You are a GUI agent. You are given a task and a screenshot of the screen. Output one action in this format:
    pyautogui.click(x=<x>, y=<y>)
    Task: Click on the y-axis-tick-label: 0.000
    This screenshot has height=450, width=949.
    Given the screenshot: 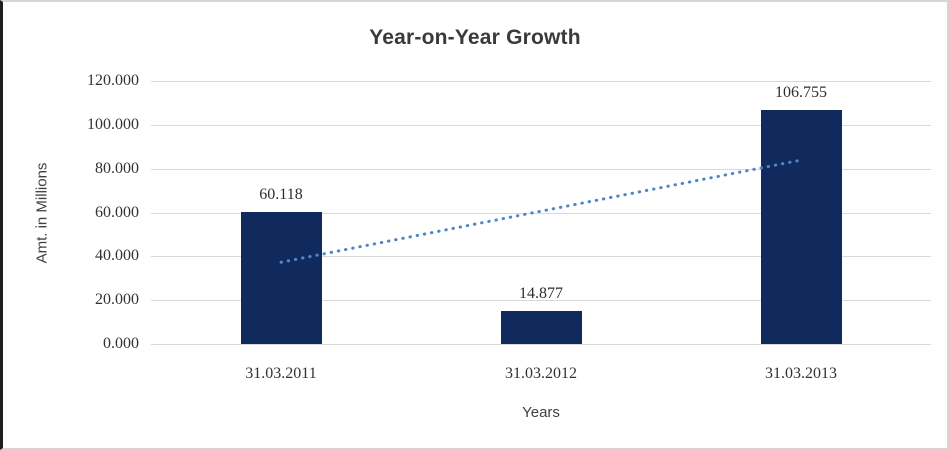 What is the action you would take?
    pyautogui.click(x=121, y=343)
    